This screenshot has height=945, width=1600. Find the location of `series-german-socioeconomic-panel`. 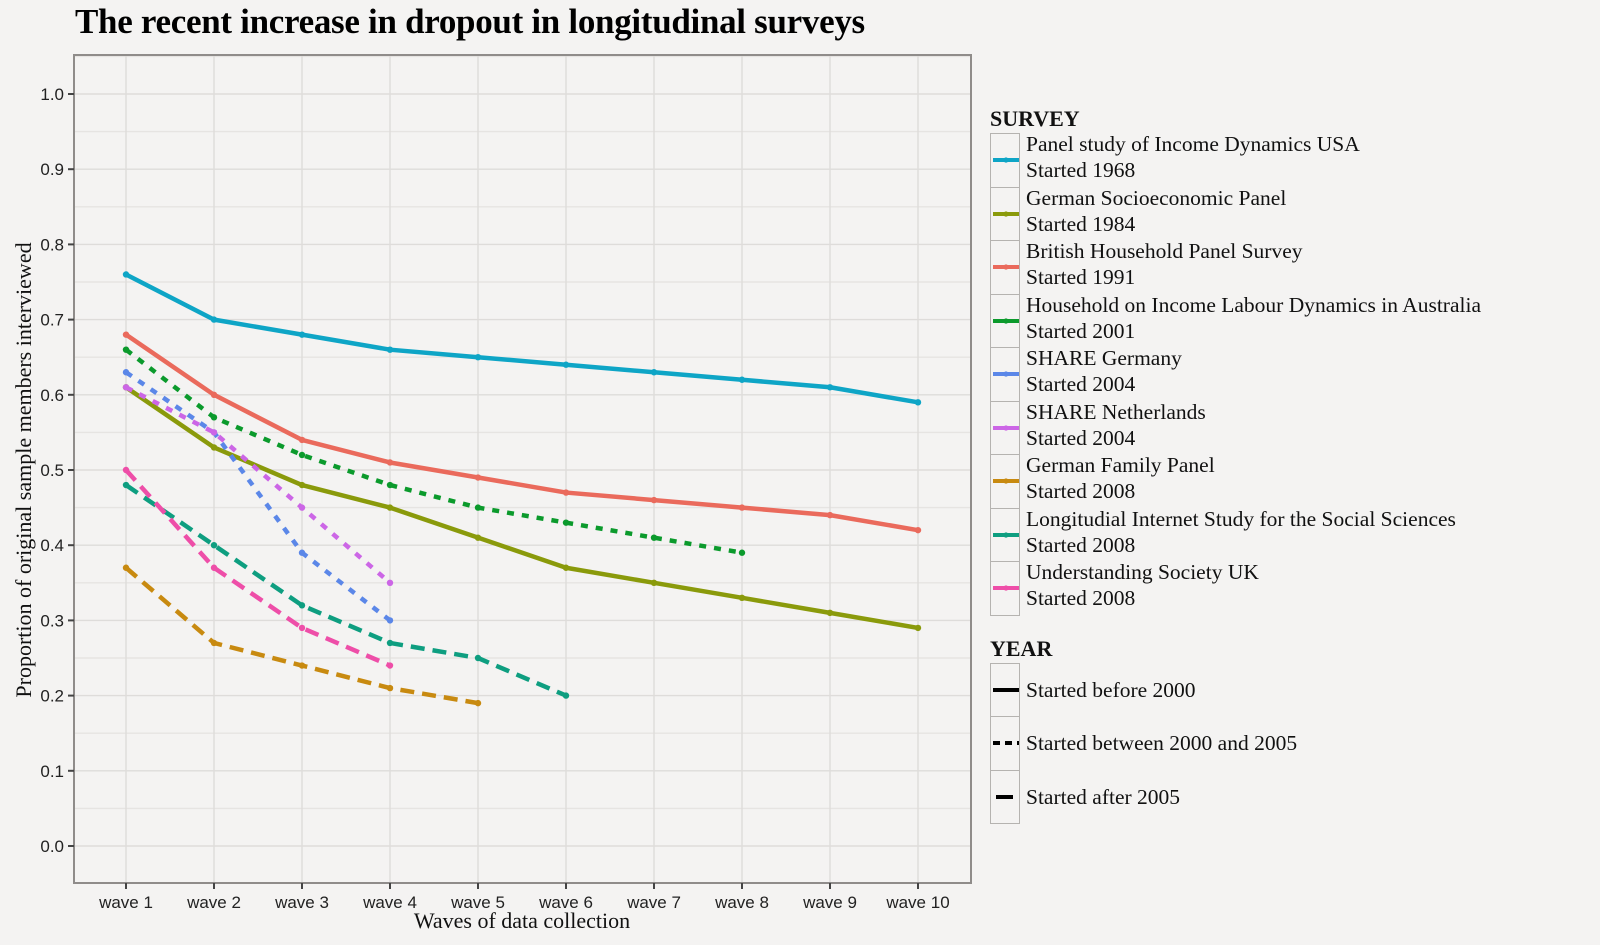

series-german-socioeconomic-panel is located at coordinates (522, 508).